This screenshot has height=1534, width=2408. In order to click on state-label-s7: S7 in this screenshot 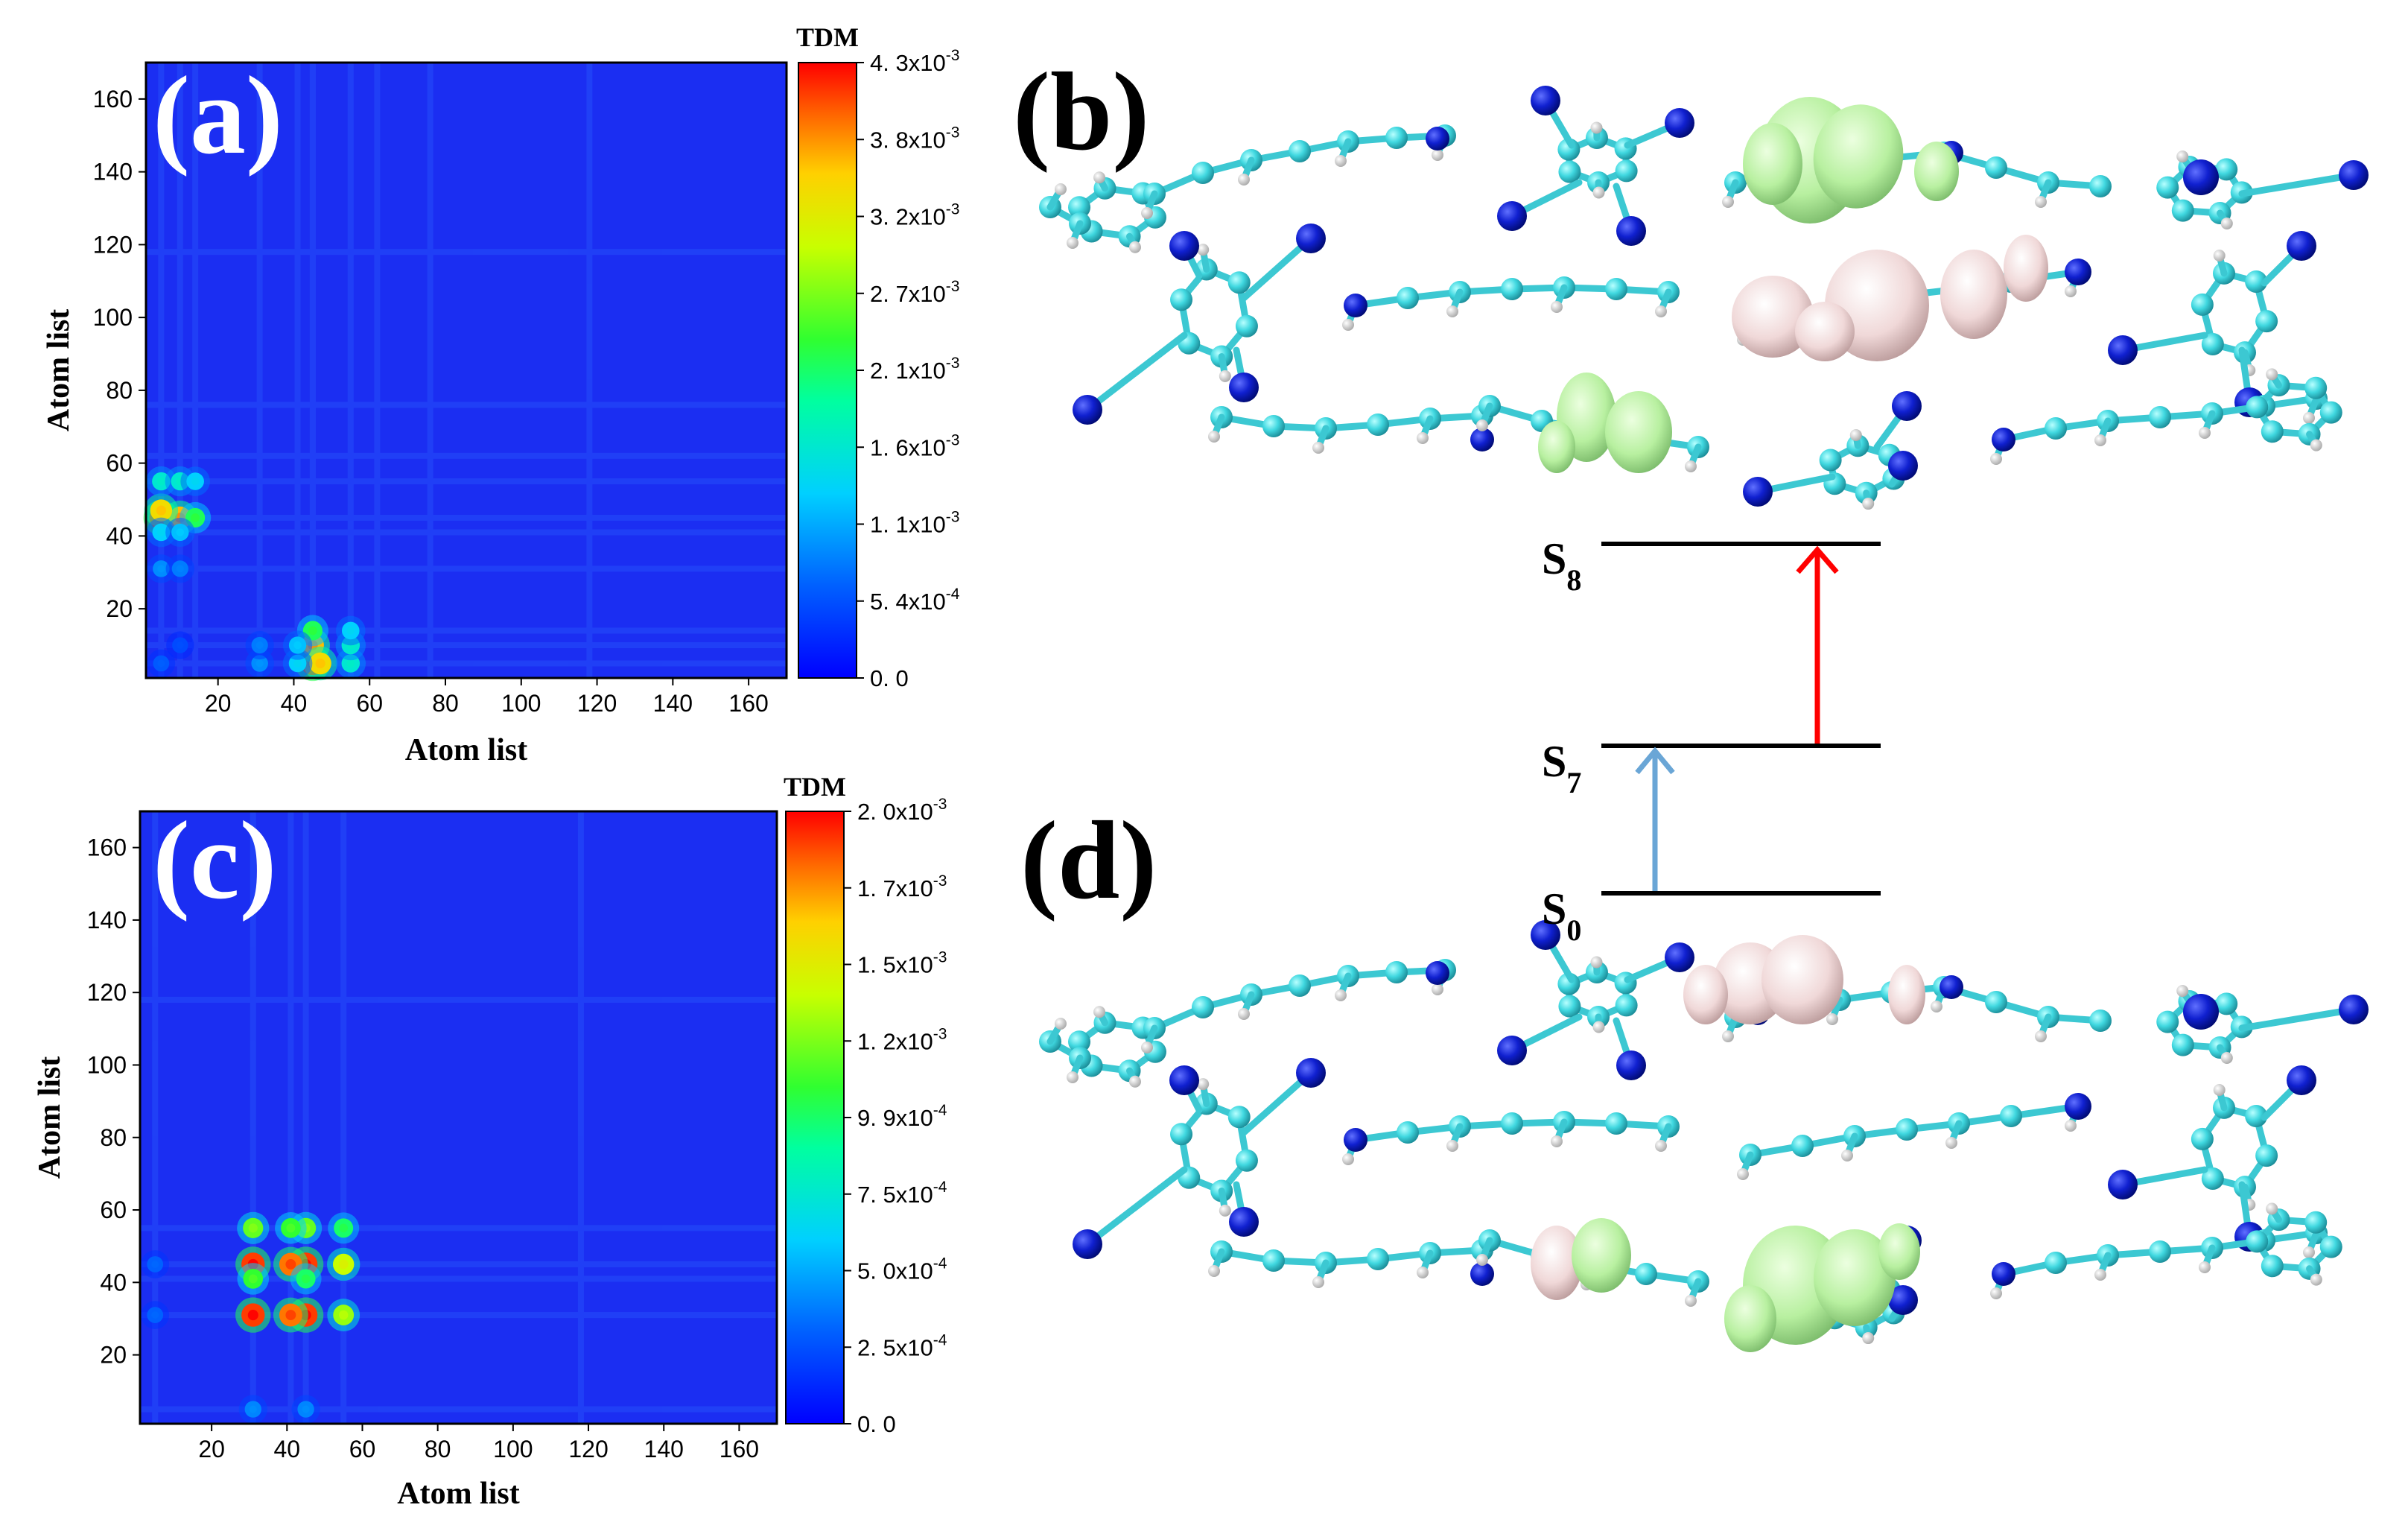, I will do `click(1561, 768)`.